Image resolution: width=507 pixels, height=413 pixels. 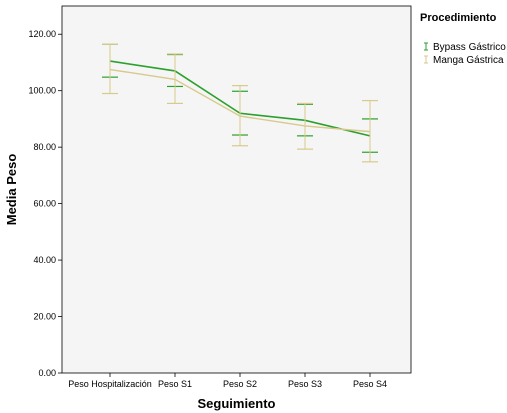 What do you see at coordinates (44, 317) in the screenshot?
I see `y-tick-label: 20.00` at bounding box center [44, 317].